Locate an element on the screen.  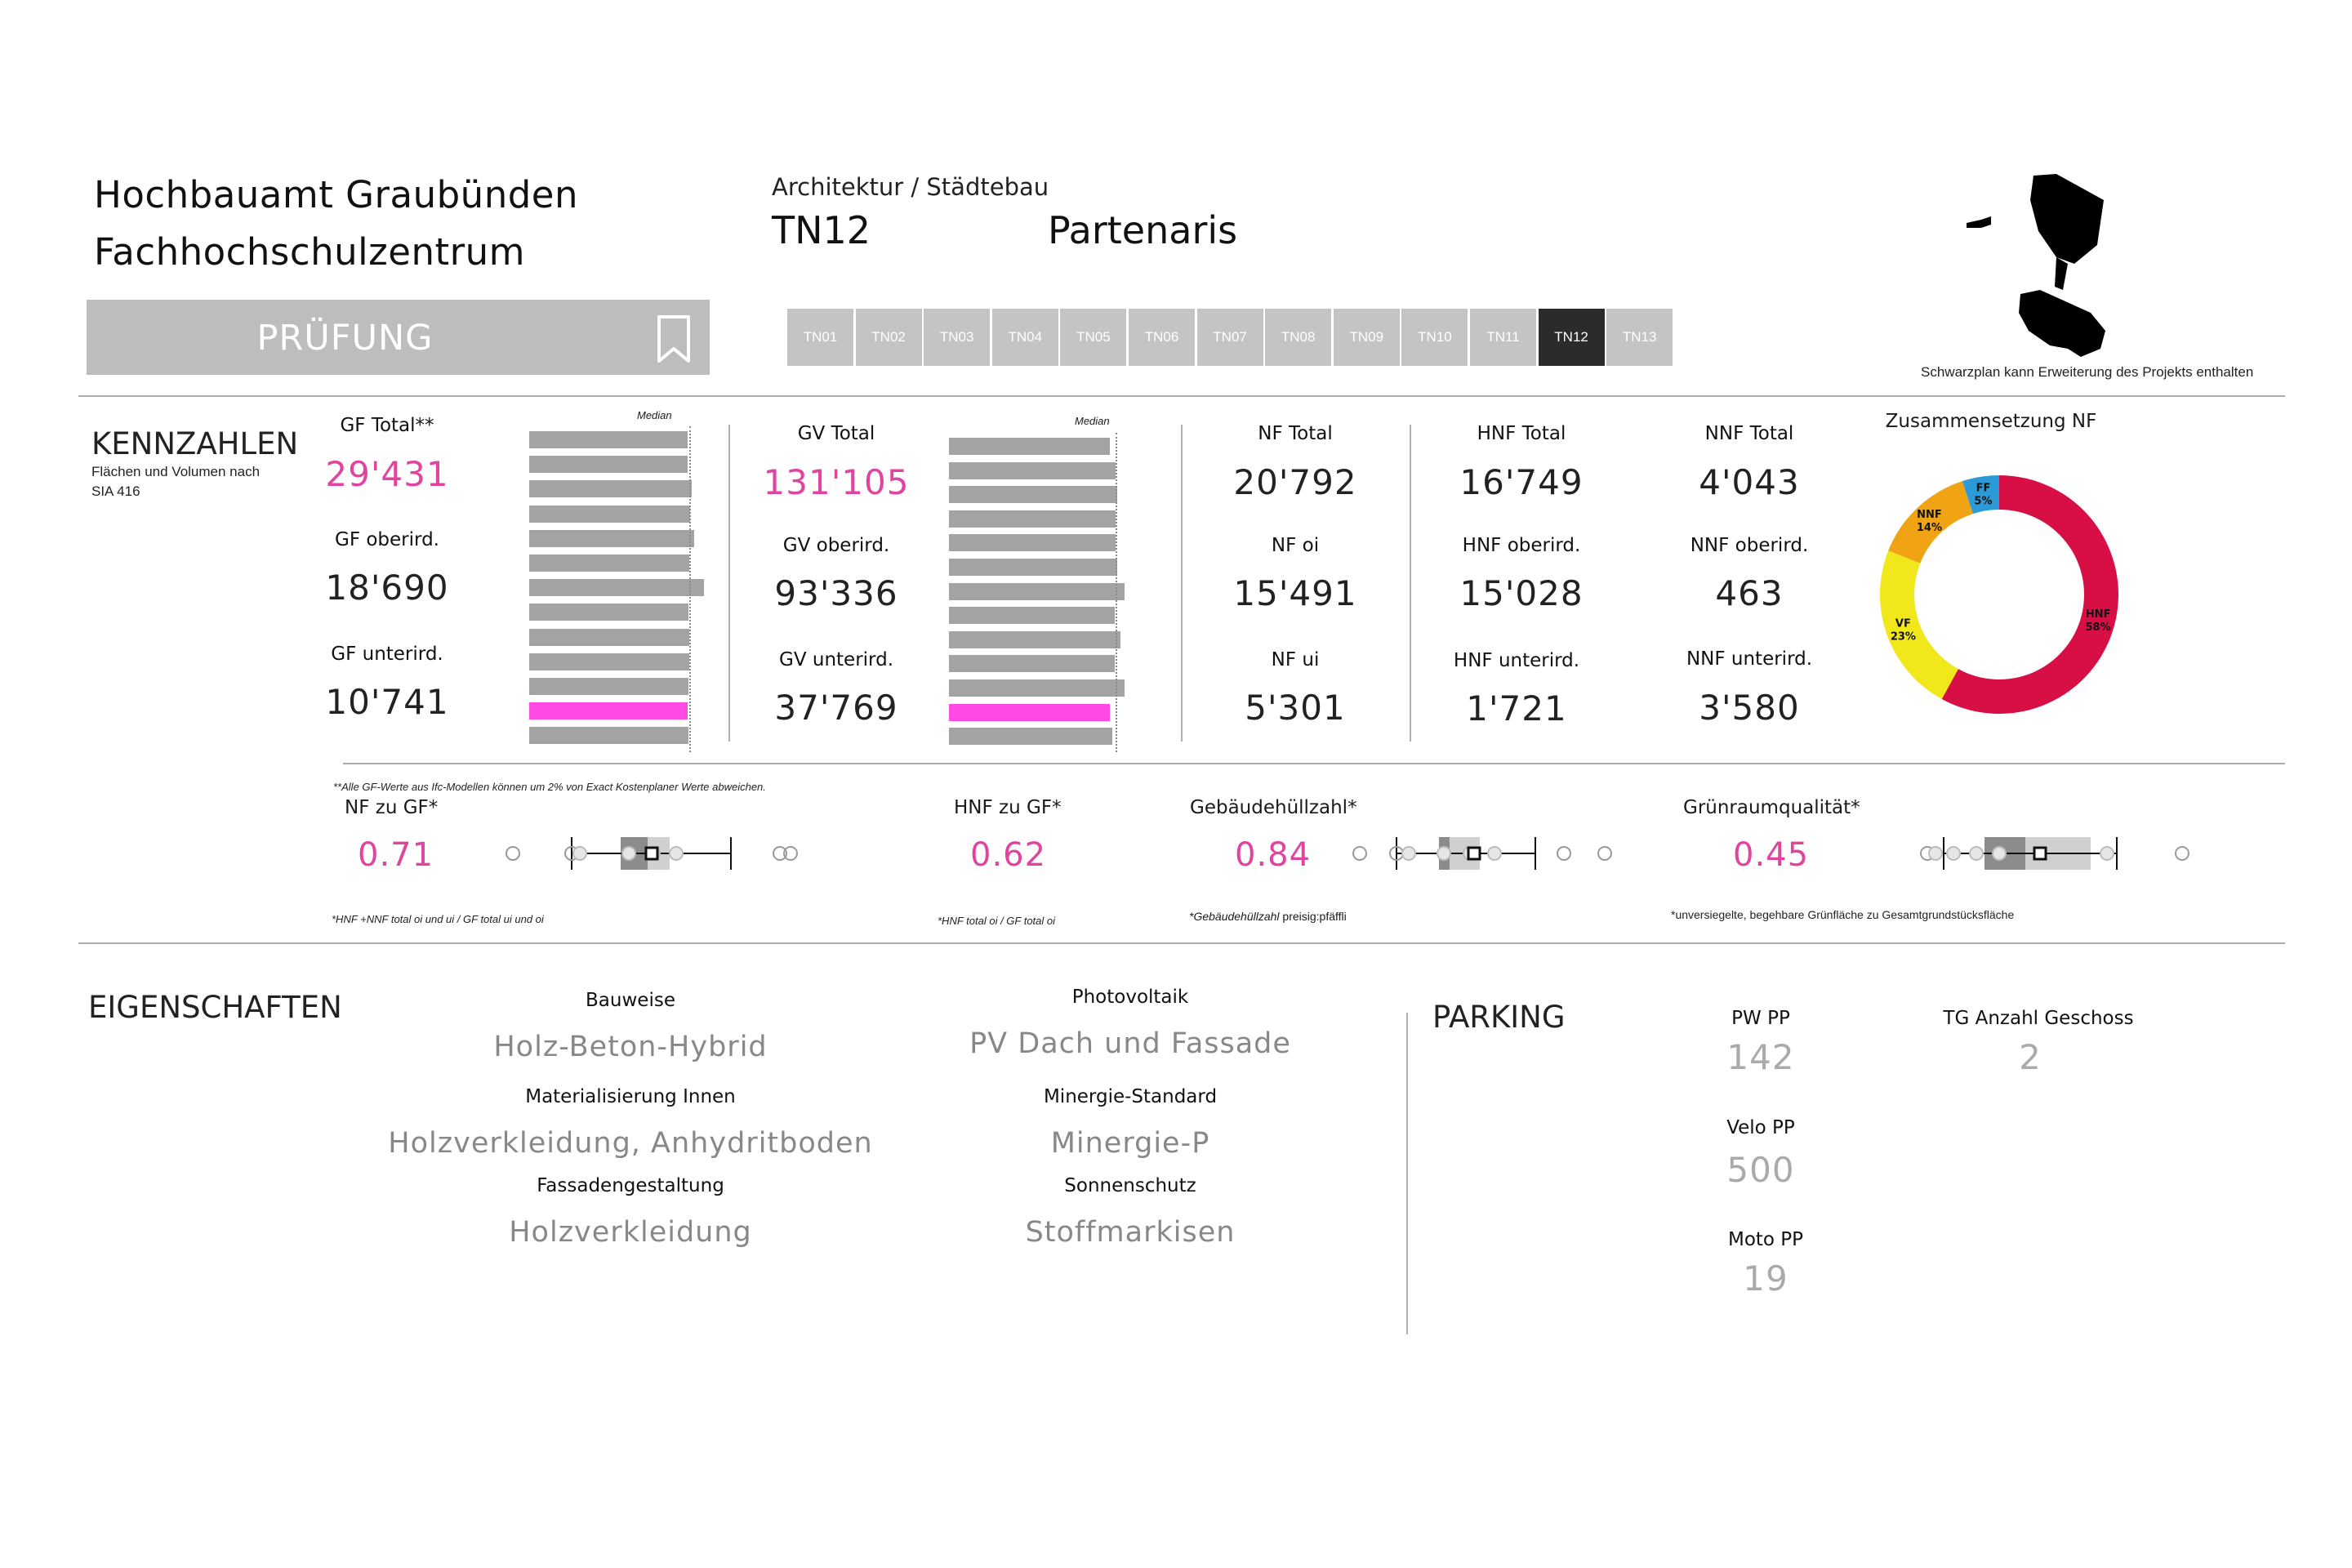
project-code: TN12 is located at coordinates (821, 230).